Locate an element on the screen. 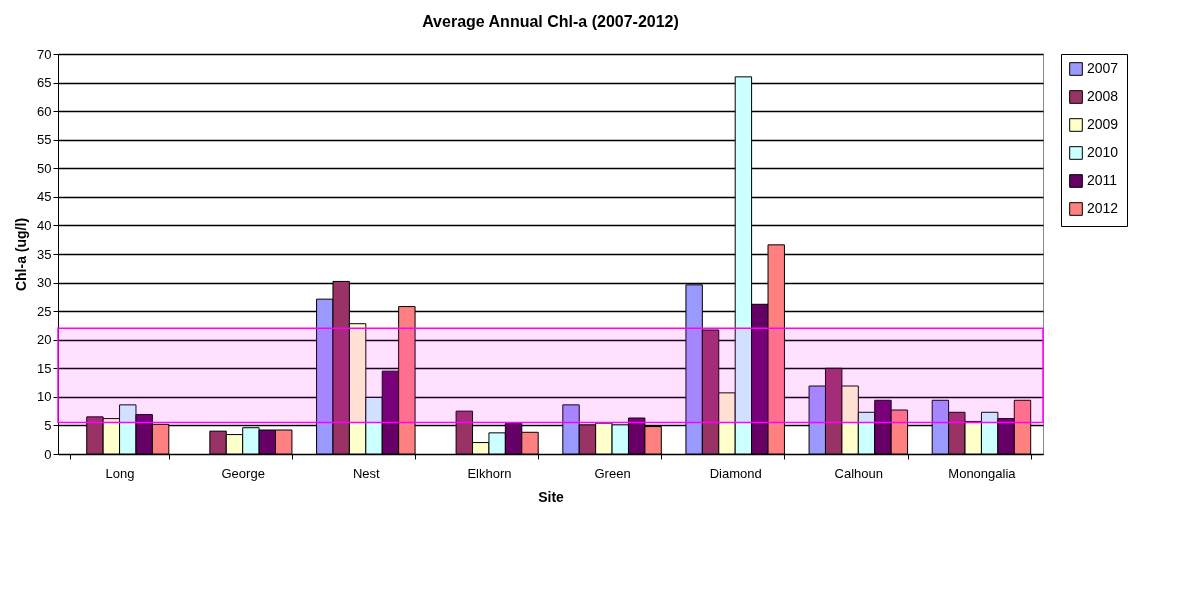 The image size is (1194, 612). legend-label: 2007 is located at coordinates (1103, 68).